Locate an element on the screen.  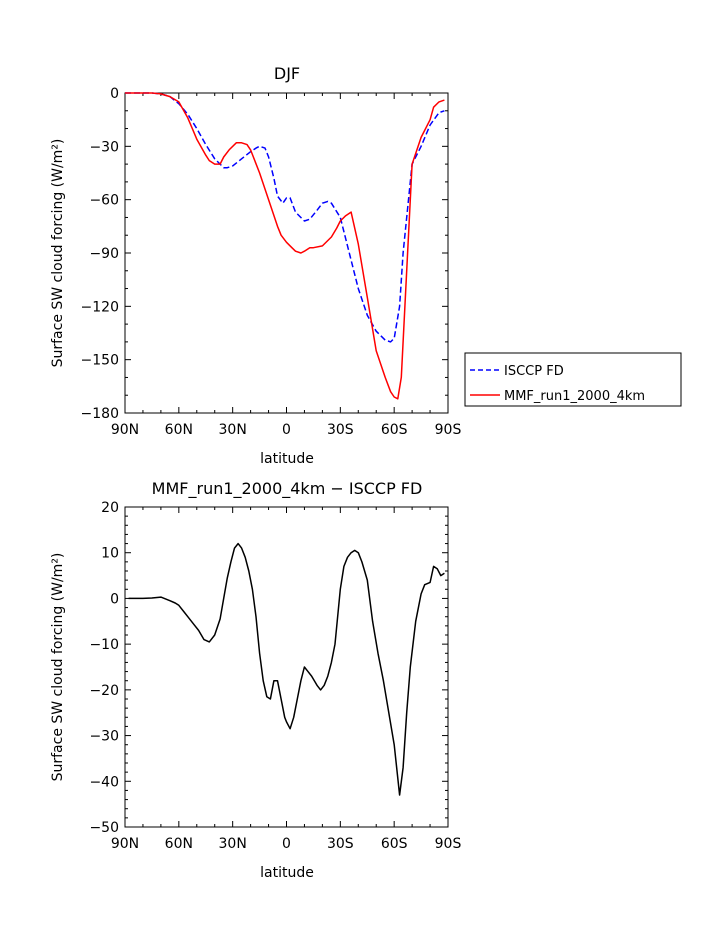
y-tick-label: −10 is located at coordinates (104, 645).